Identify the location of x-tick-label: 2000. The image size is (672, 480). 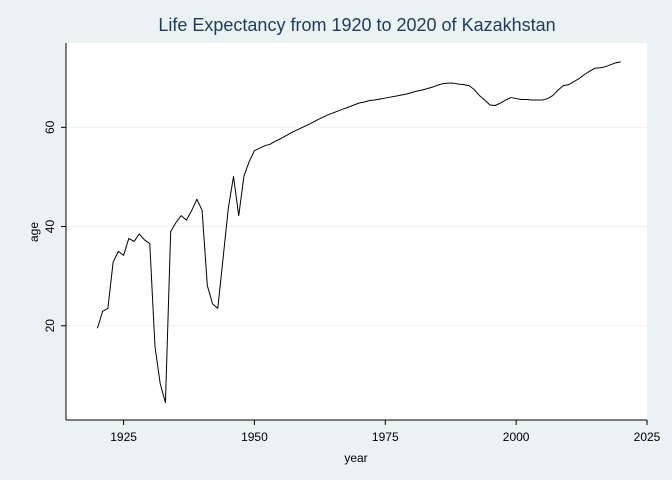
(516, 437).